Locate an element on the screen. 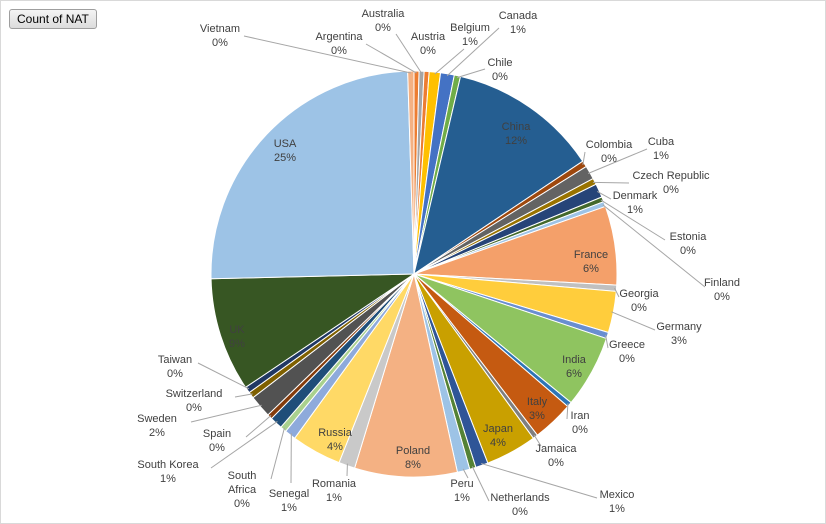 The width and height of the screenshot is (826, 524). data-label-sweden: Sweden 2% is located at coordinates (157, 426).